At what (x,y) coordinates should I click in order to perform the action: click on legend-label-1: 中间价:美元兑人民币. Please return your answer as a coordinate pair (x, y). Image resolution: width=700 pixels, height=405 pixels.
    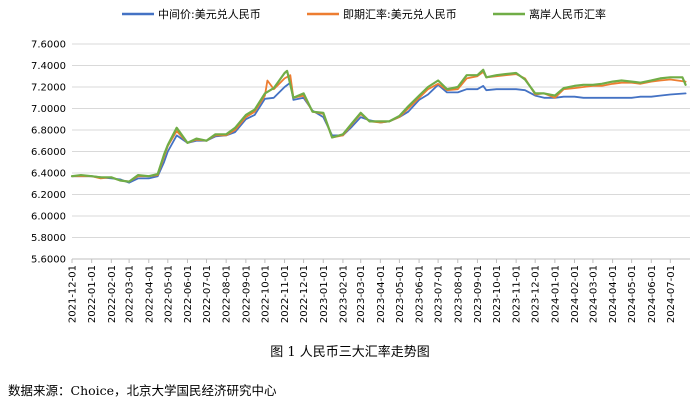
    Looking at the image, I should click on (209, 14).